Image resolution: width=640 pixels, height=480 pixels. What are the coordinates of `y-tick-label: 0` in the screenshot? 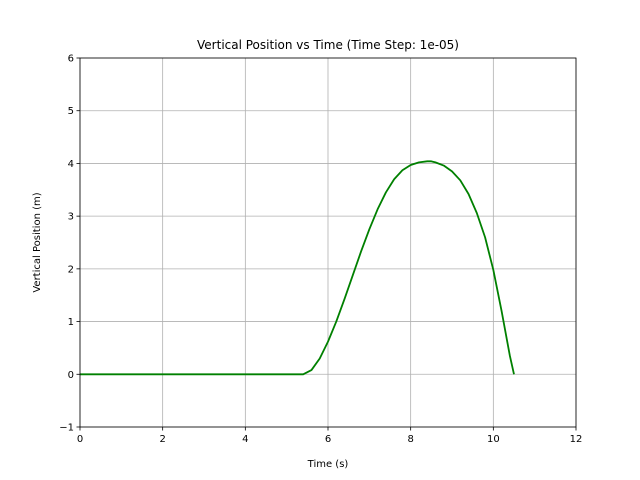 It's located at (71, 375).